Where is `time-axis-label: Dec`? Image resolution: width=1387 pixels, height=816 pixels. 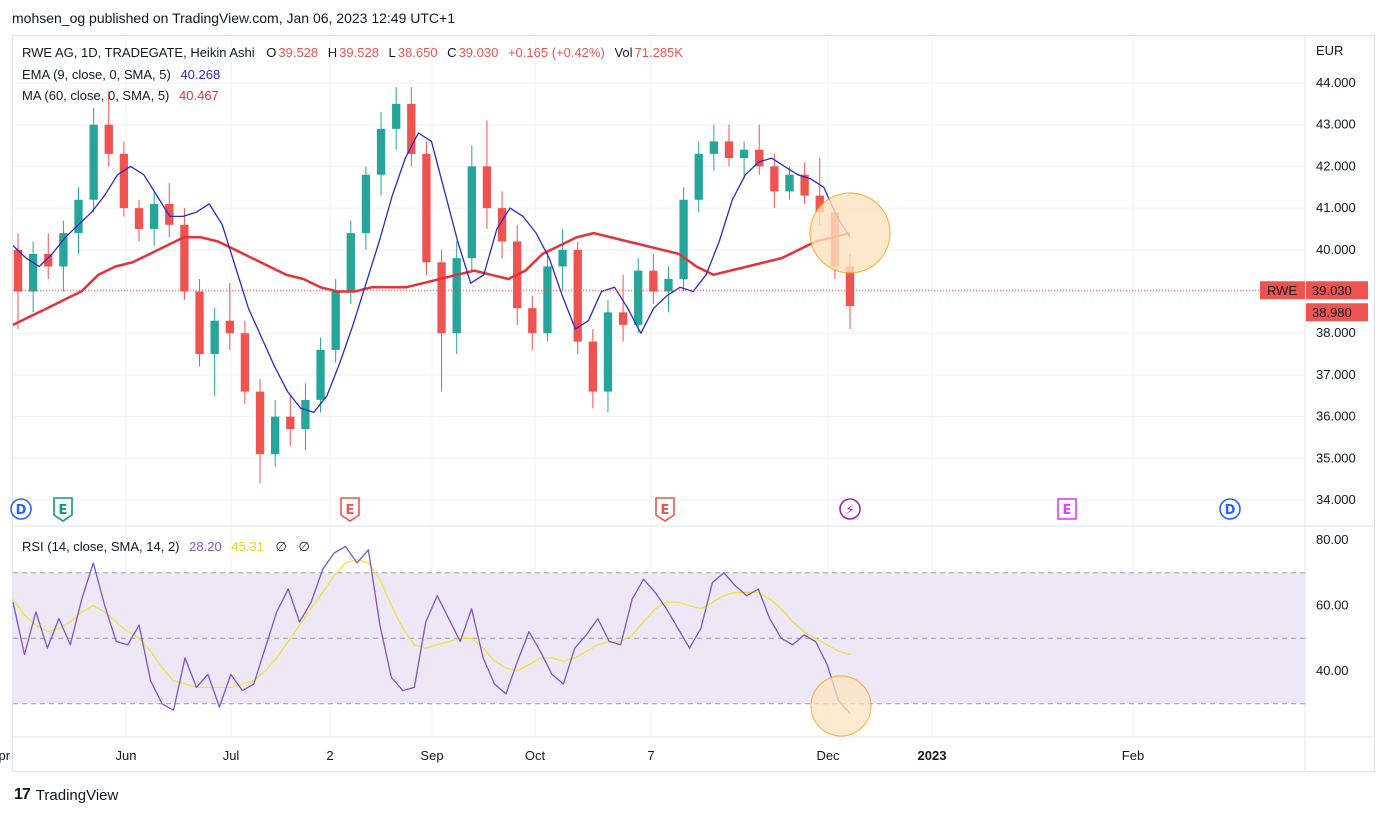
time-axis-label: Dec is located at coordinates (828, 755).